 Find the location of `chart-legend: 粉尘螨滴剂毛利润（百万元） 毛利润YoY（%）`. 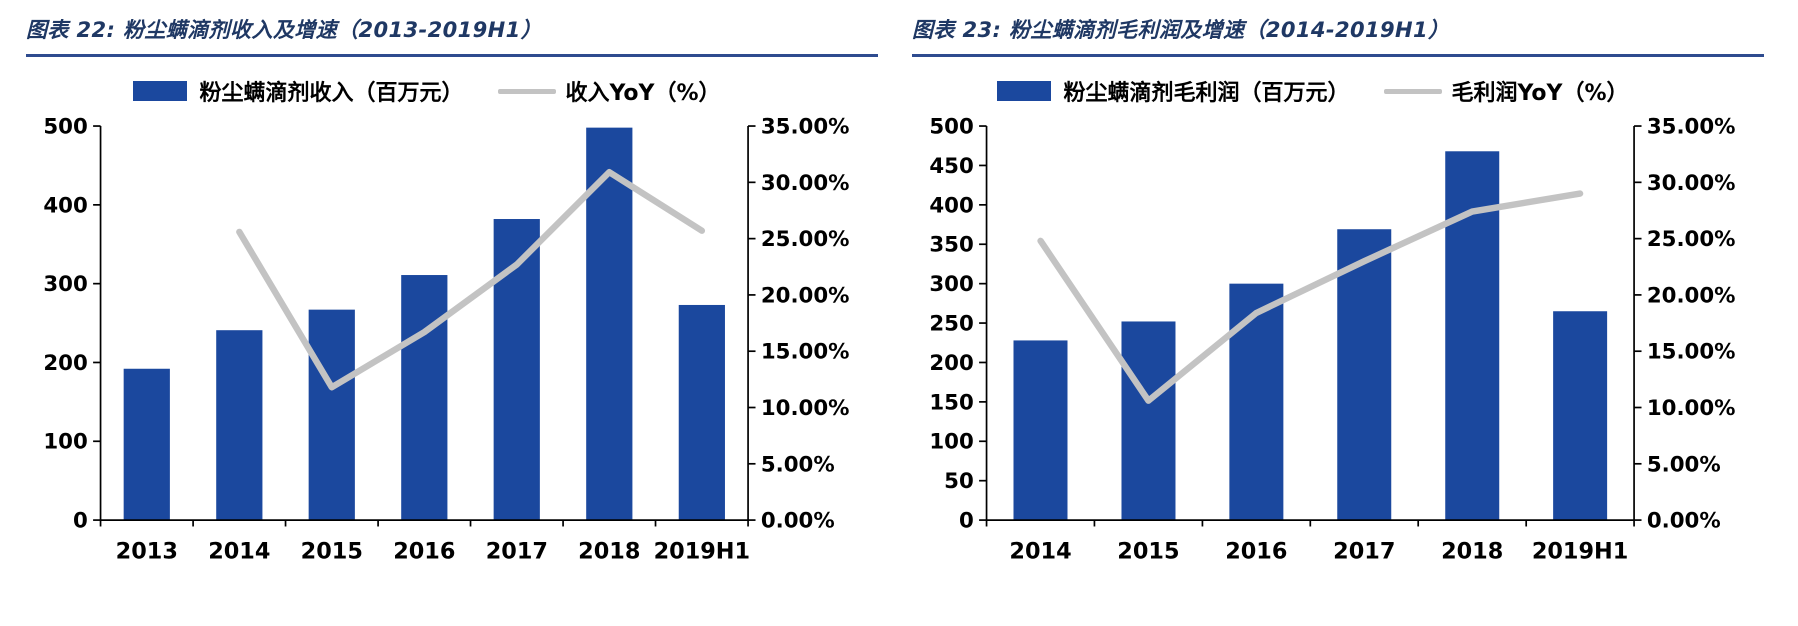

chart-legend: 粉尘螨滴剂毛利润（百万元） 毛利润YoY（%） is located at coordinates (1313, 91).